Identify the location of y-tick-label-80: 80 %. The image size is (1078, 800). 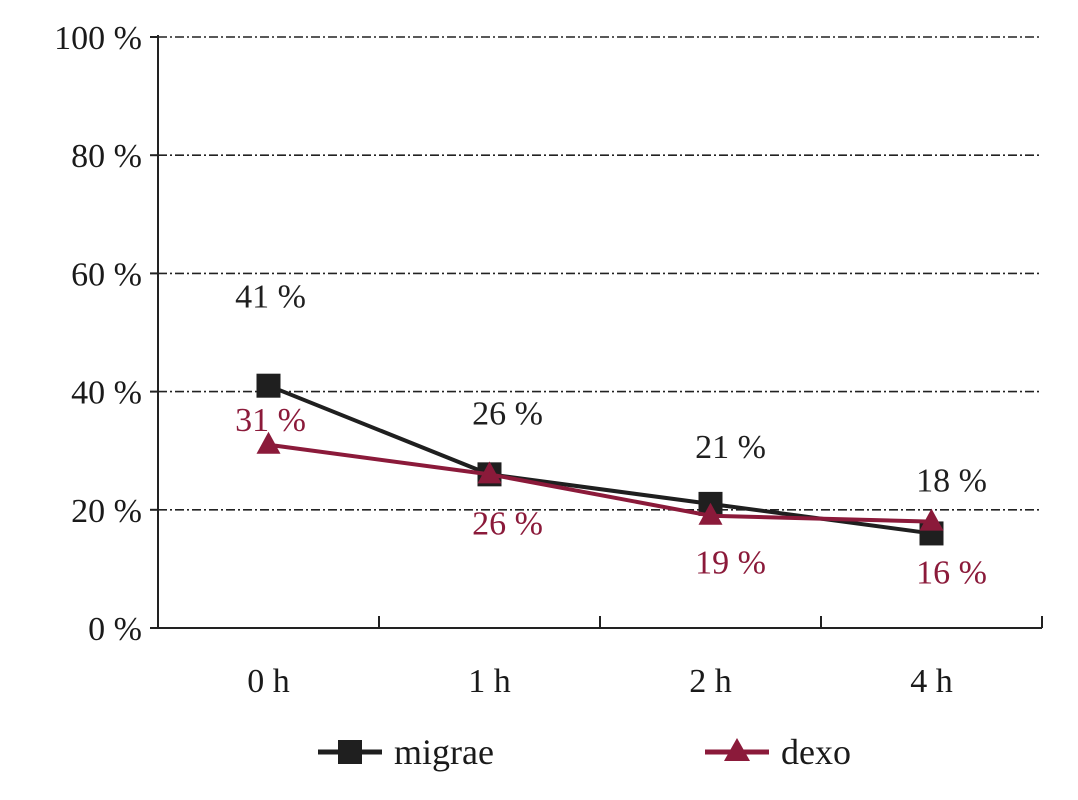
(106, 156).